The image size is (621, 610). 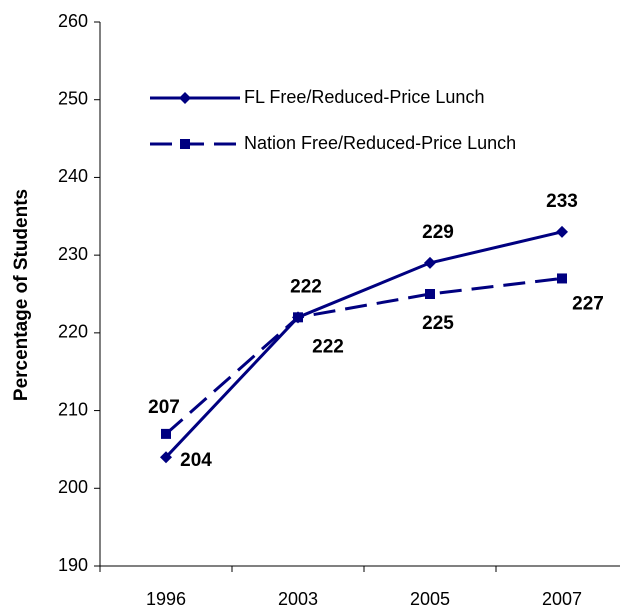 I want to click on data-label: 233, so click(x=562, y=201).